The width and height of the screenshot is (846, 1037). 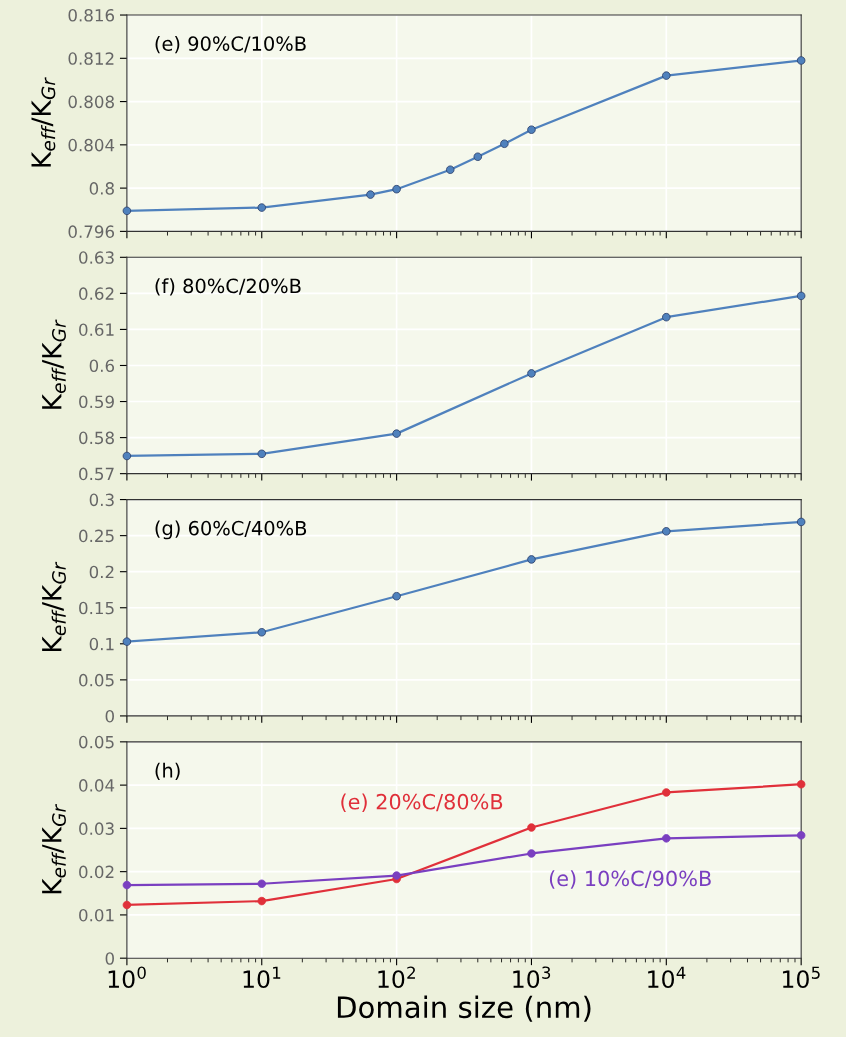 What do you see at coordinates (96, 536) in the screenshot?
I see `y-tick-label: 0.25` at bounding box center [96, 536].